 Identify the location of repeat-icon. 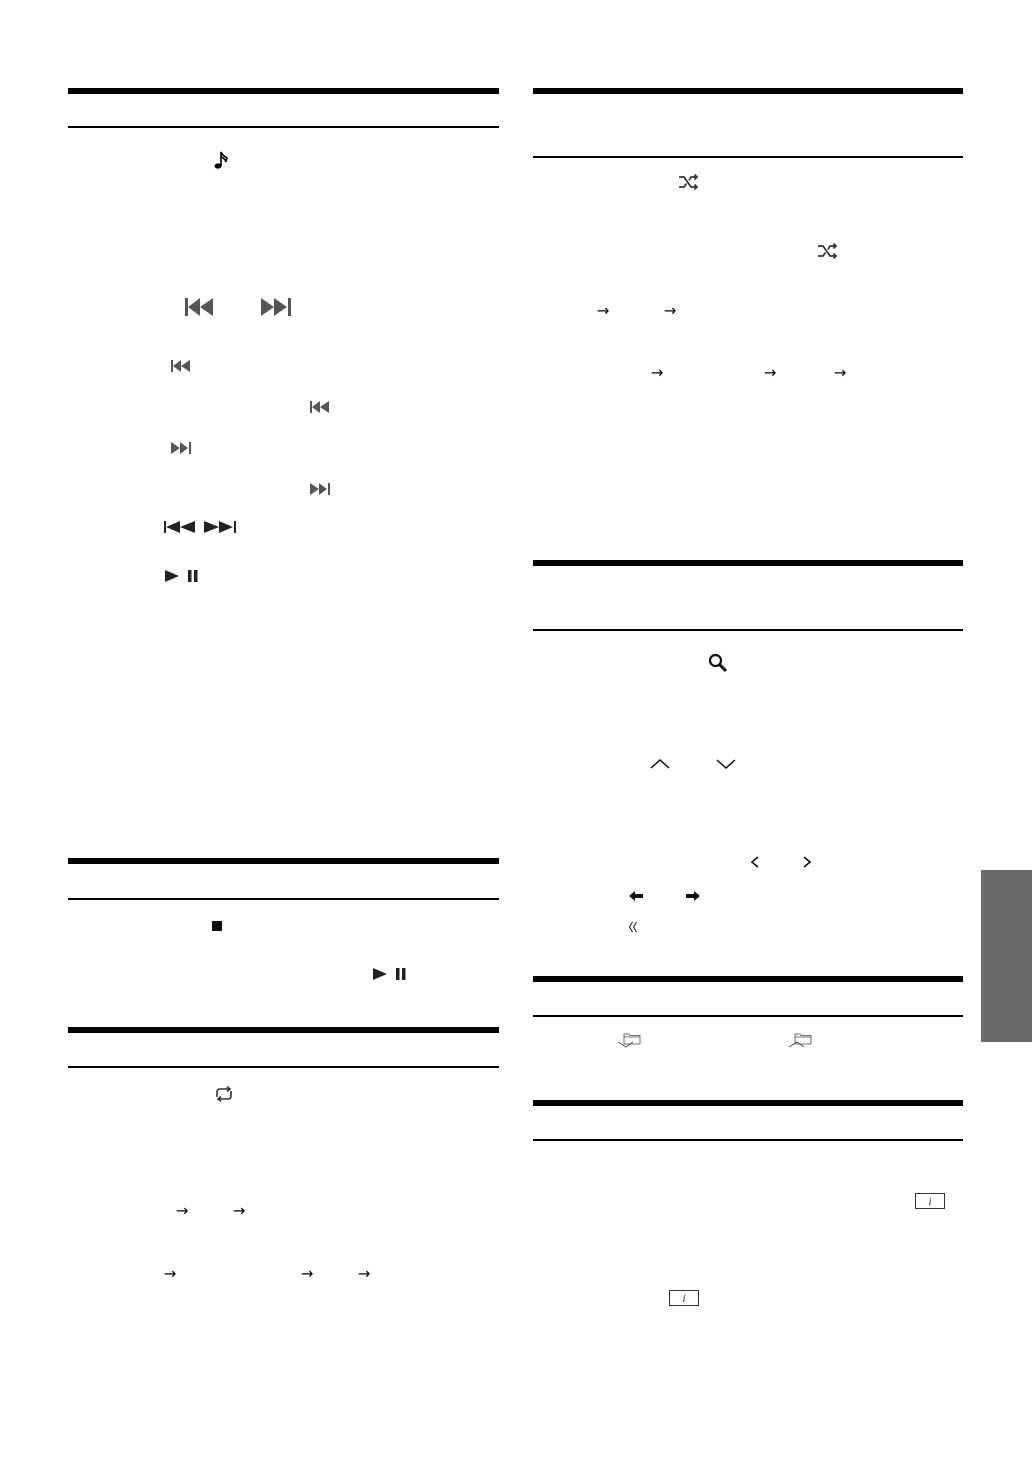
(224, 1094).